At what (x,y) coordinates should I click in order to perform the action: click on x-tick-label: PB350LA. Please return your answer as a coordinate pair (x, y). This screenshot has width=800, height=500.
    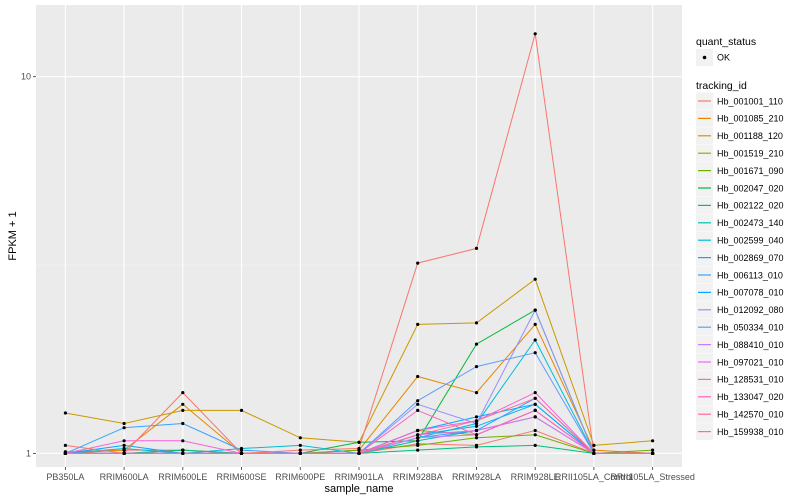
    Looking at the image, I should click on (65, 477).